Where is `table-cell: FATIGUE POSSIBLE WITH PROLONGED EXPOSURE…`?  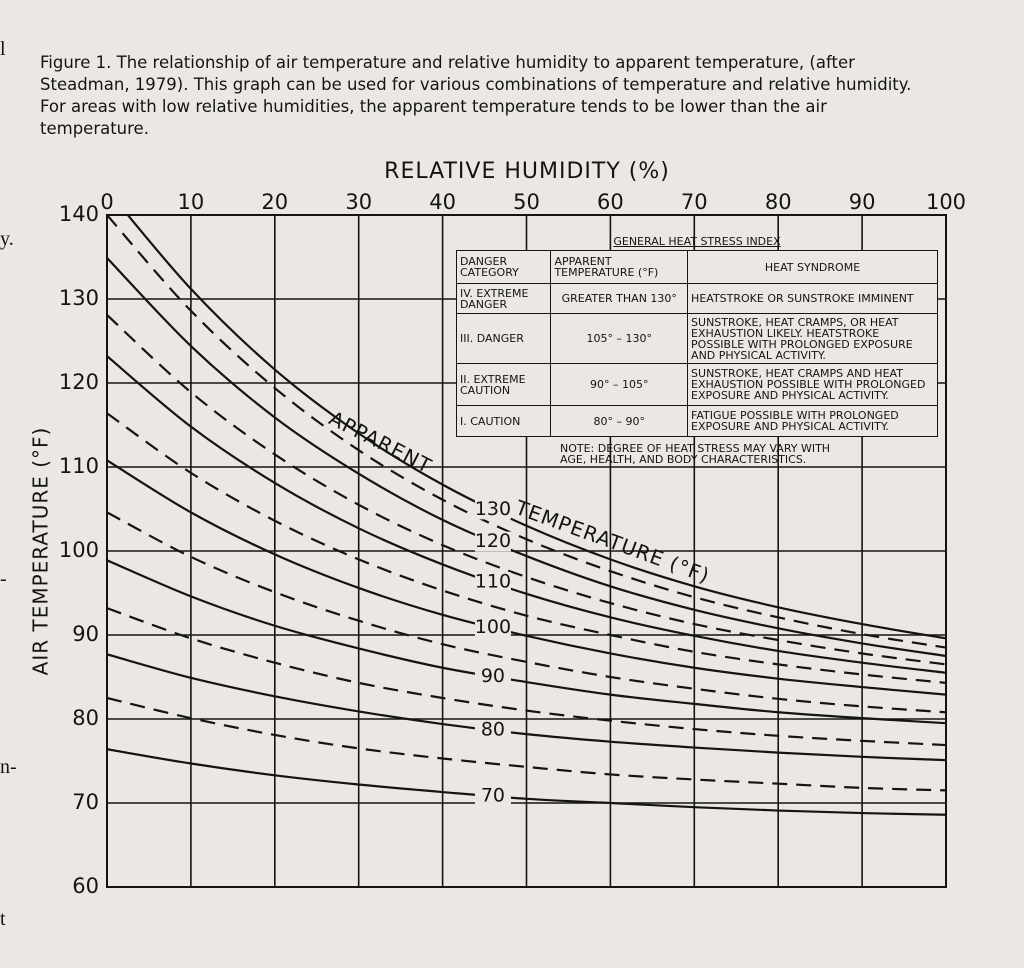
table-cell: FATIGUE POSSIBLE WITH PROLONGED EXPOSURE… is located at coordinates (812, 421).